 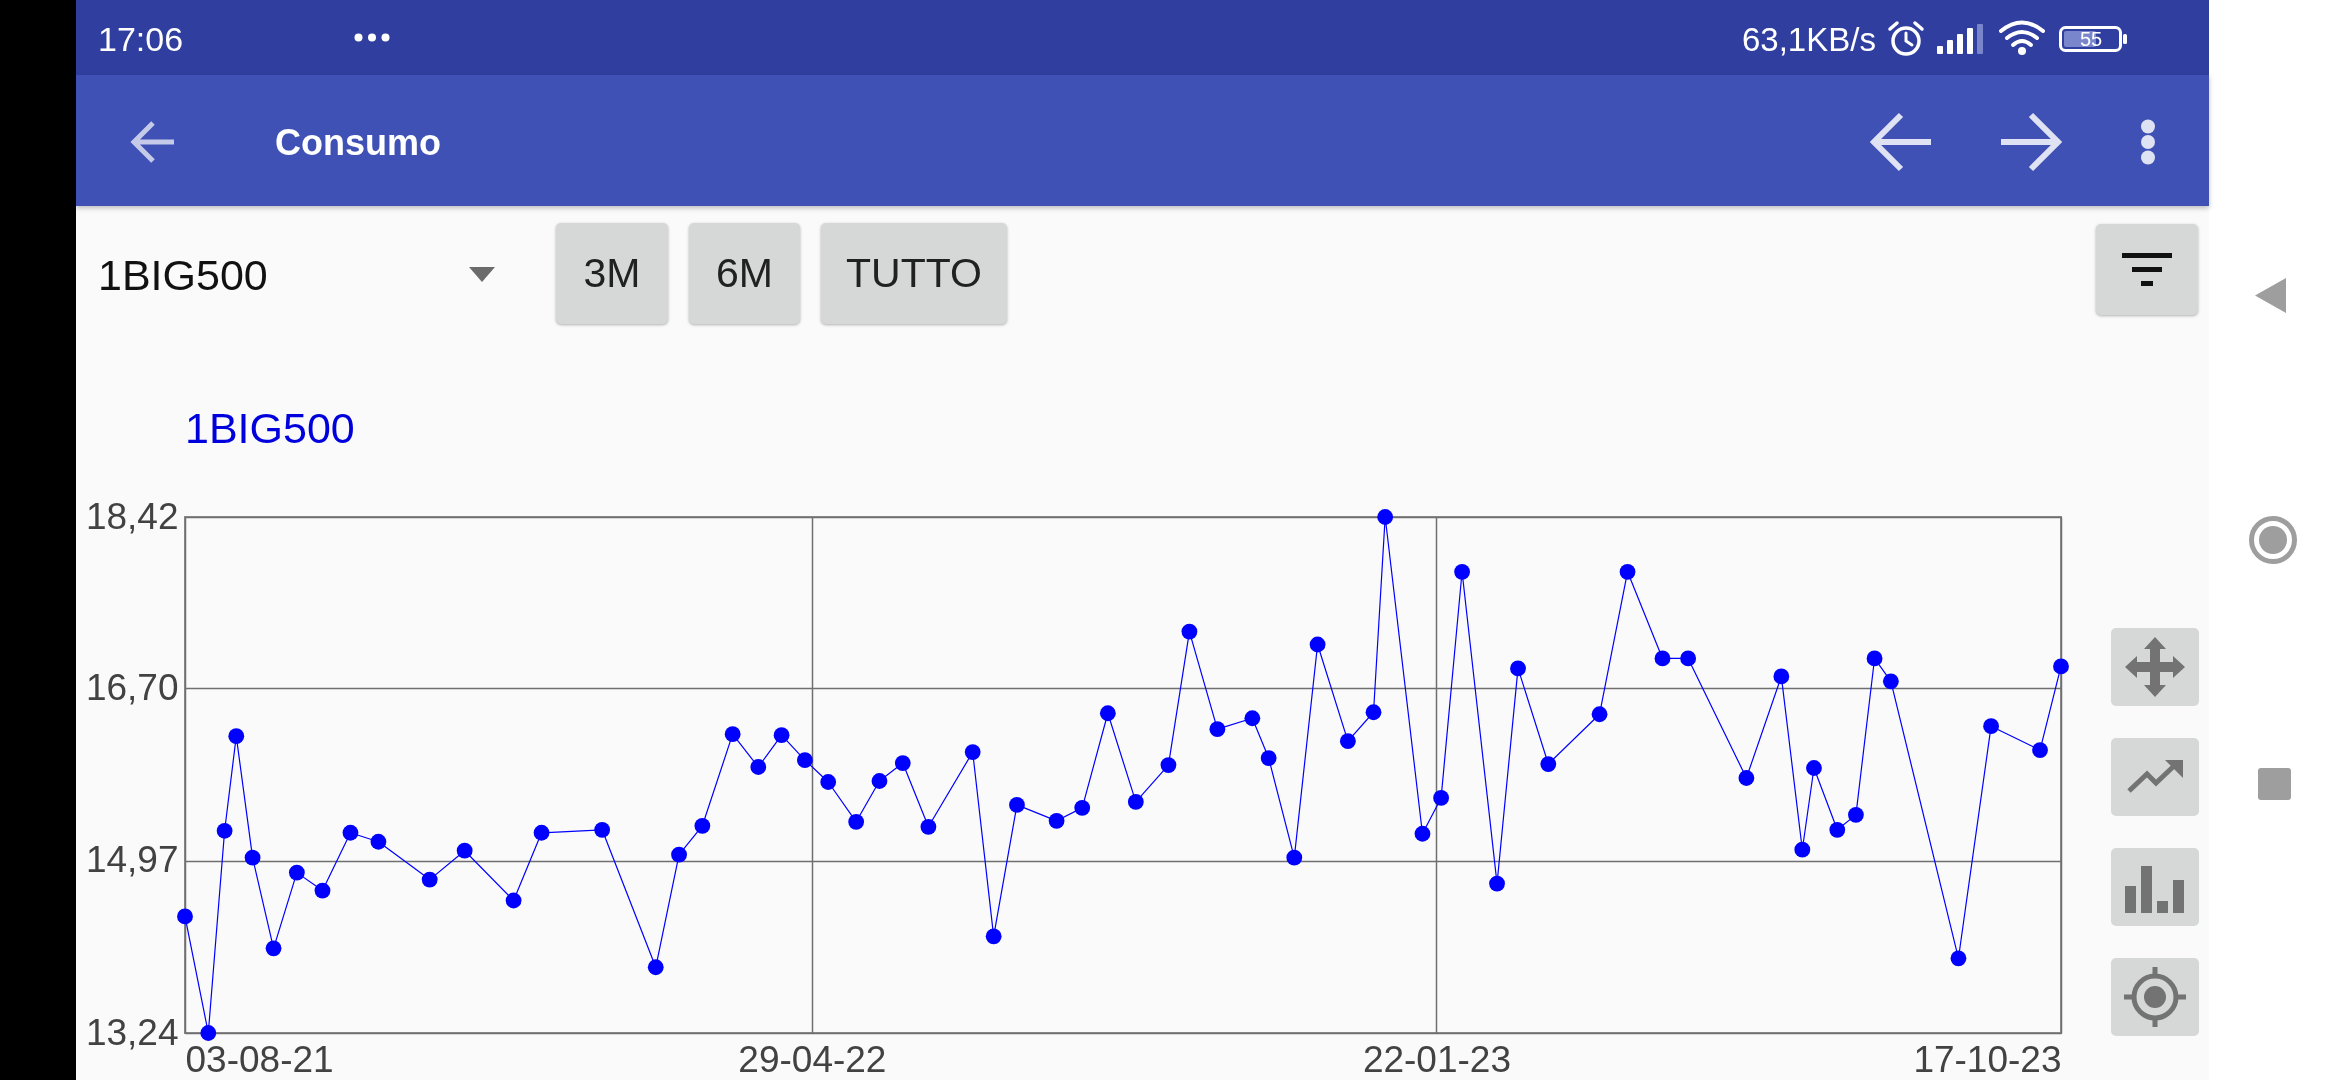 What do you see at coordinates (183, 275) in the screenshot?
I see `text: 1BIG500` at bounding box center [183, 275].